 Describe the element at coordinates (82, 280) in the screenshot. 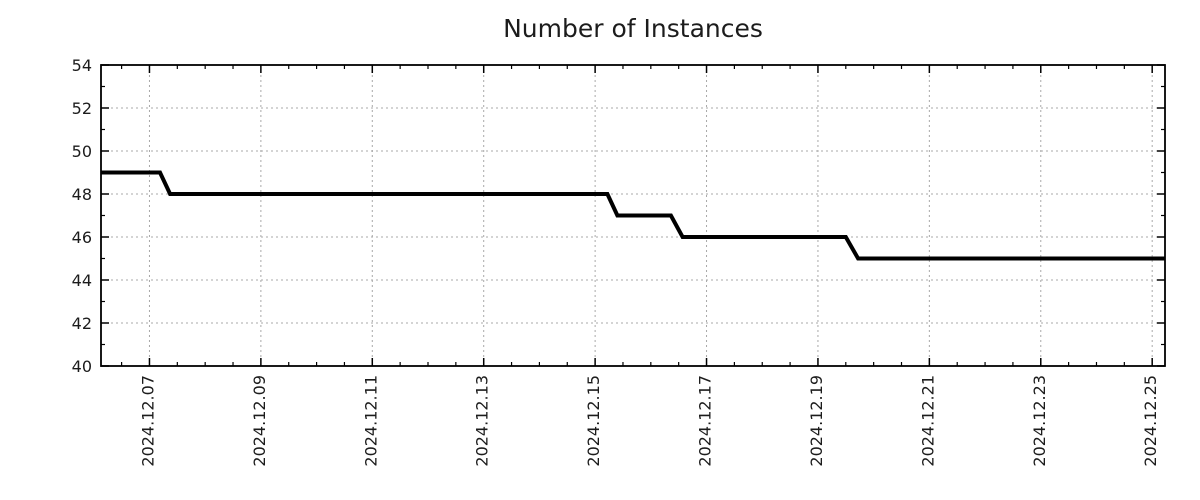

I see `y-tick-label: 44` at that location.